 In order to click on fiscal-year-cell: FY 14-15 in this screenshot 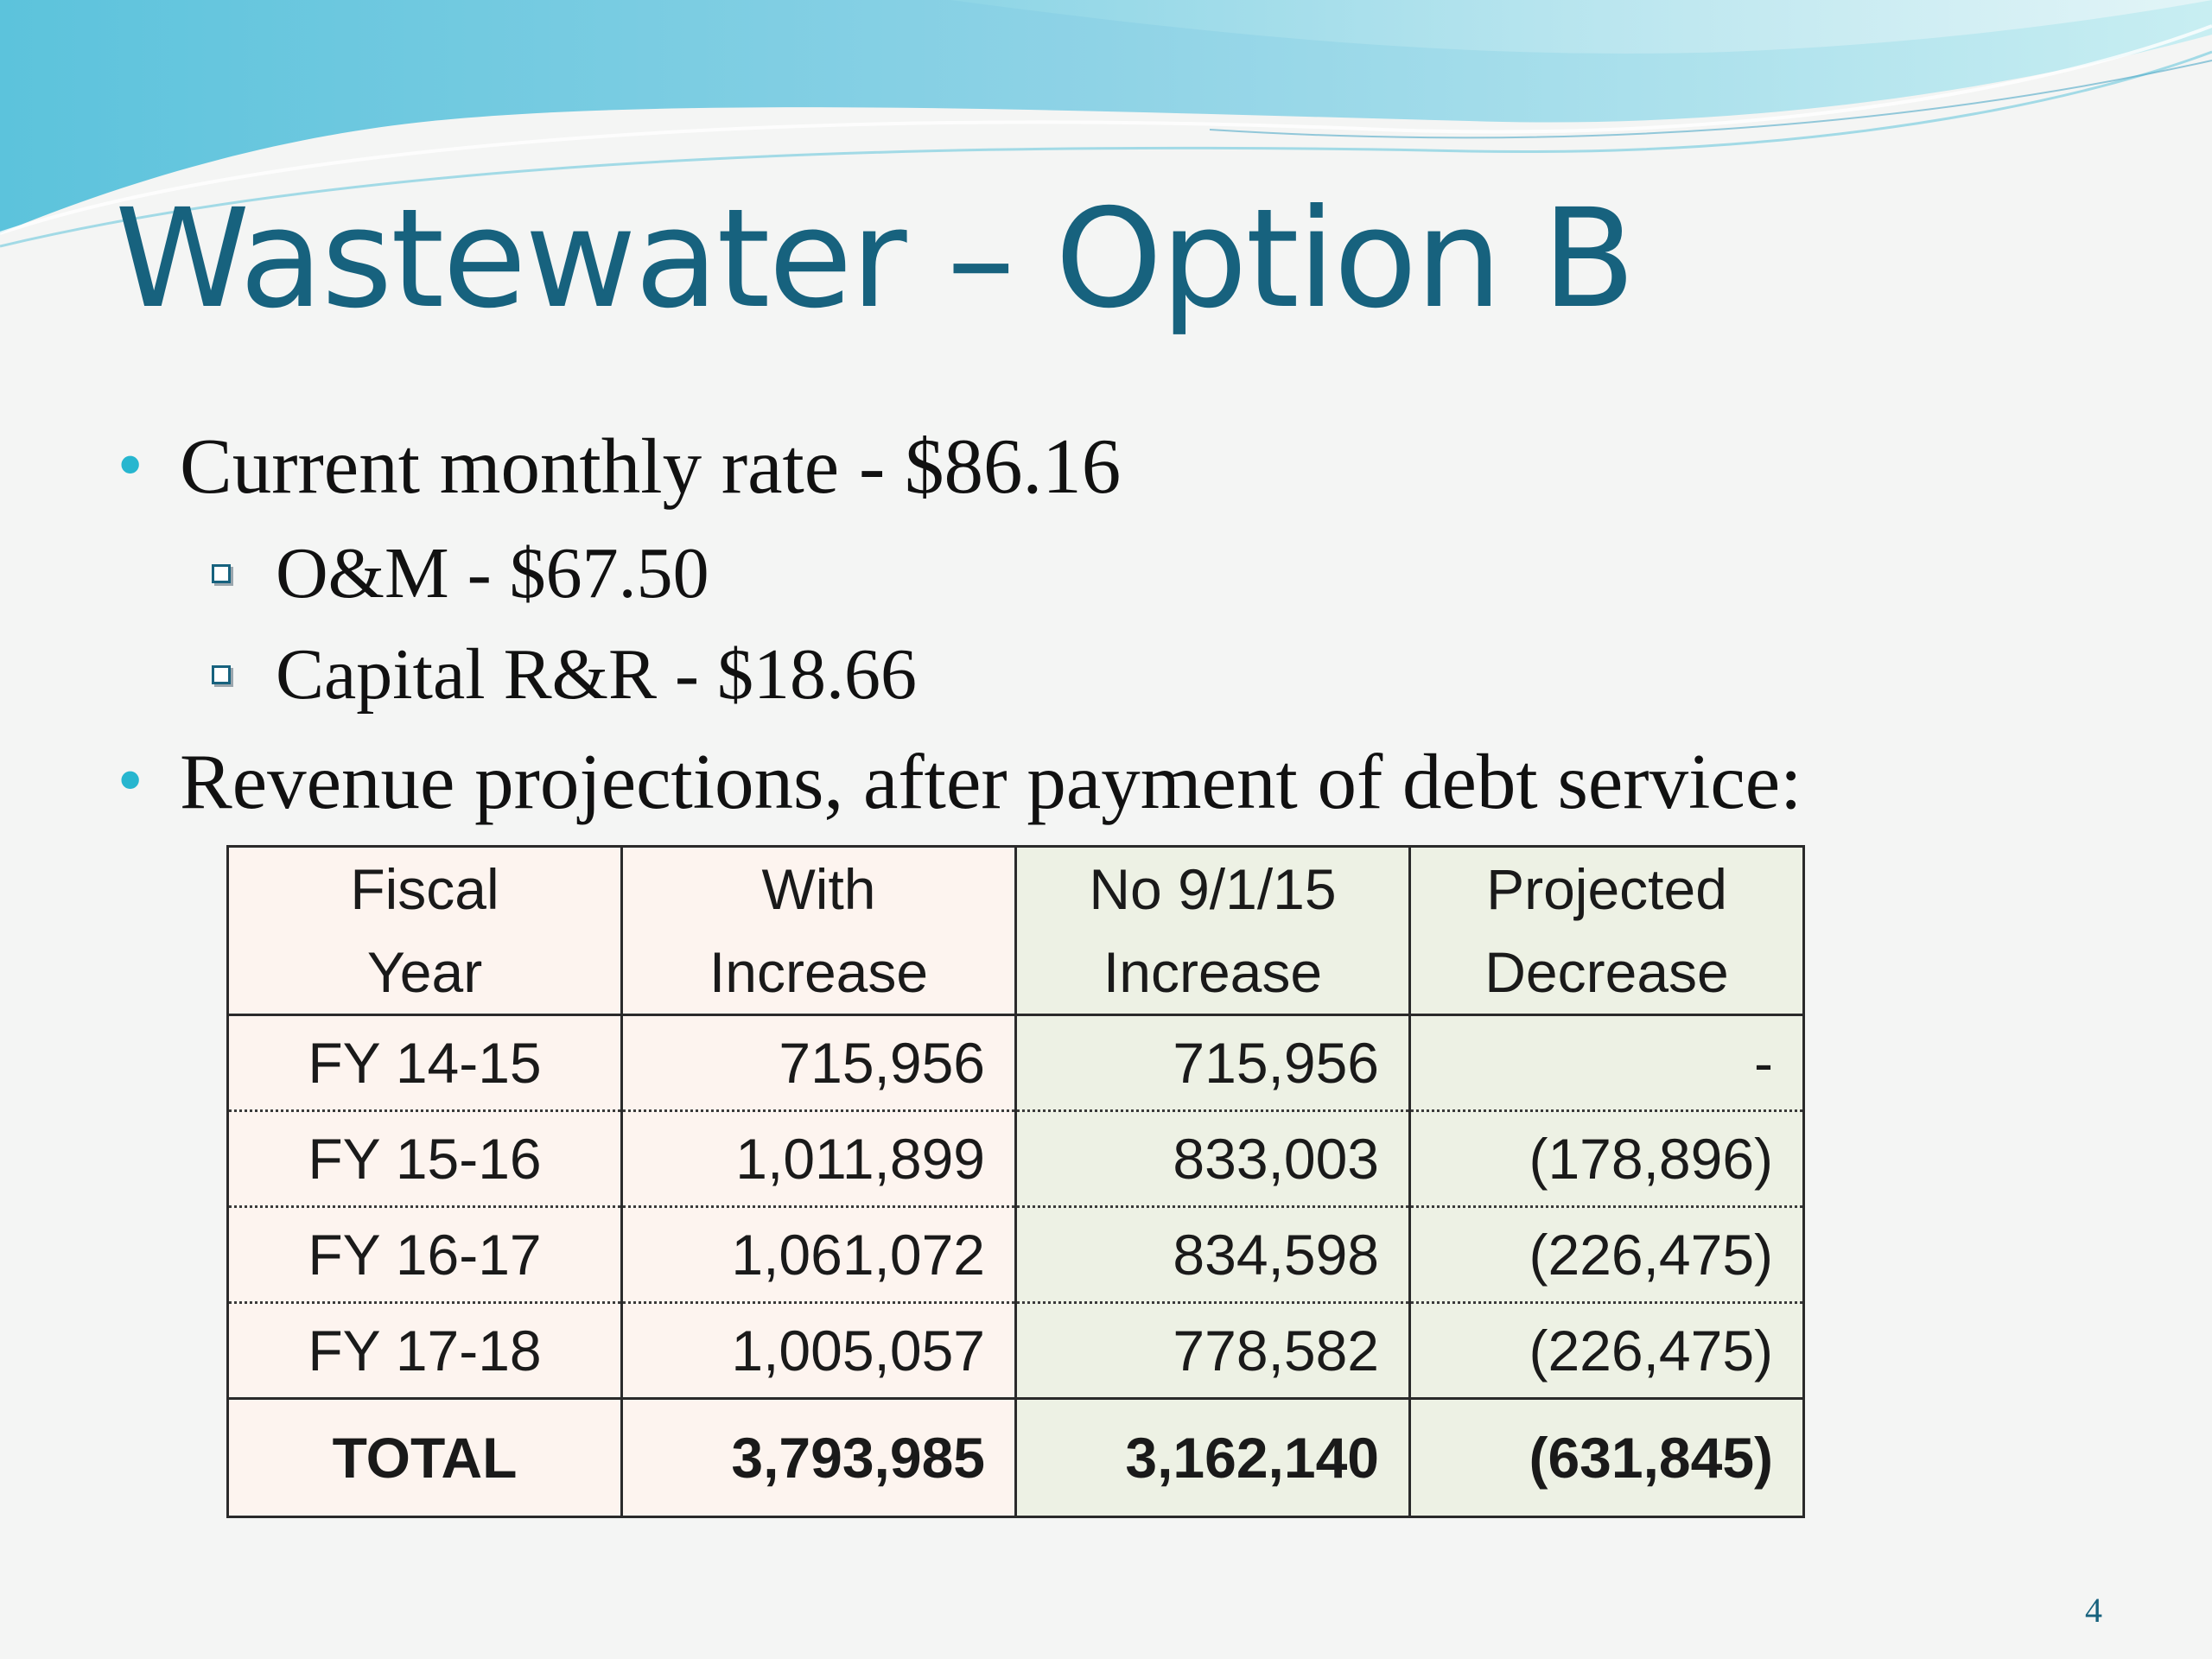, I will do `click(424, 1063)`.